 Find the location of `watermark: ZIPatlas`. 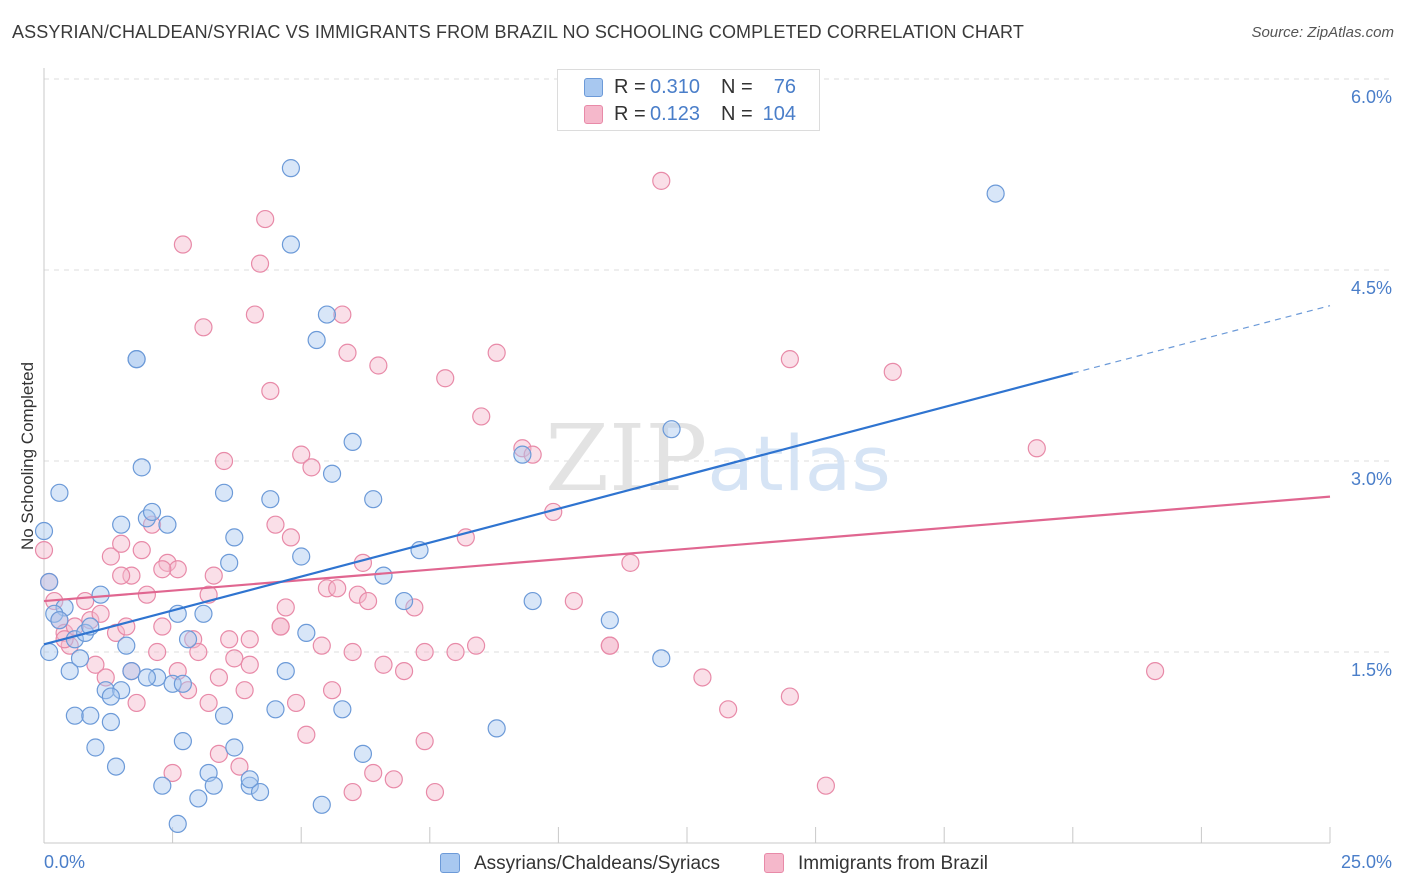

watermark: ZIPatlas is located at coordinates (718, 458).